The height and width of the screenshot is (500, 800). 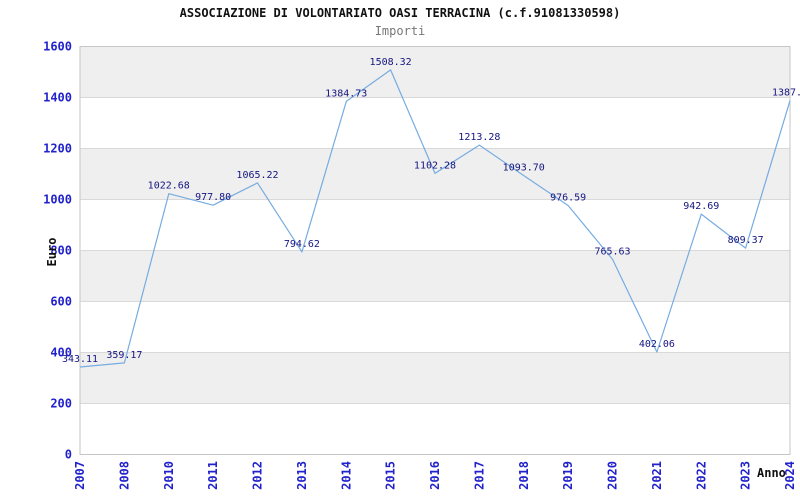 I want to click on x-tick-label: 2007, so click(x=80, y=475).